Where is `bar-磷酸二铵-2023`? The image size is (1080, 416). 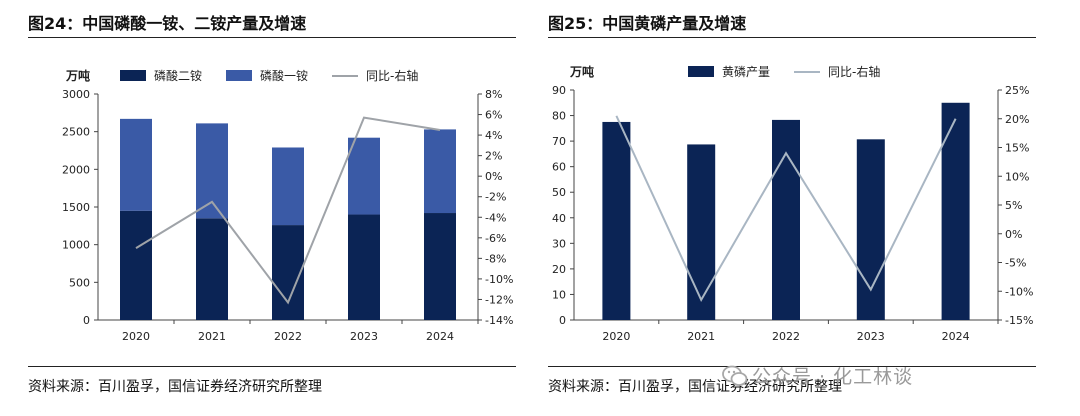 bar-磷酸二铵-2023 is located at coordinates (364, 267).